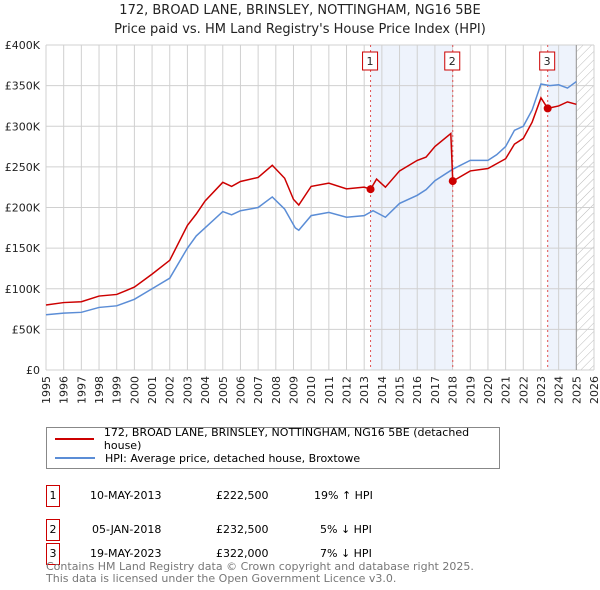 The image size is (600, 590). What do you see at coordinates (470, 390) in the screenshot?
I see `x-tick-label: 2019` at bounding box center [470, 390].